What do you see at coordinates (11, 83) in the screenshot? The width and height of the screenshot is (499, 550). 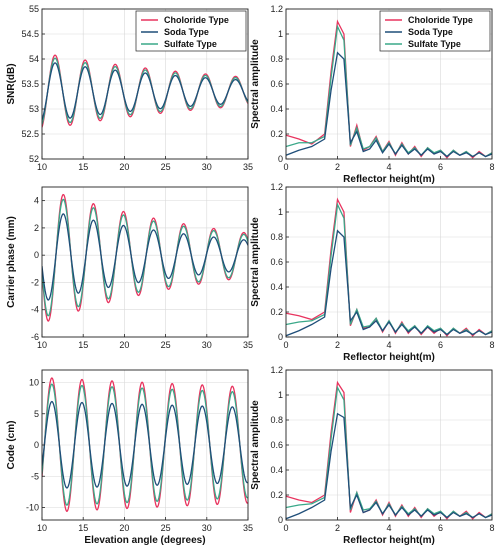 I see `y-axis-label: SNR(dB)` at bounding box center [11, 83].